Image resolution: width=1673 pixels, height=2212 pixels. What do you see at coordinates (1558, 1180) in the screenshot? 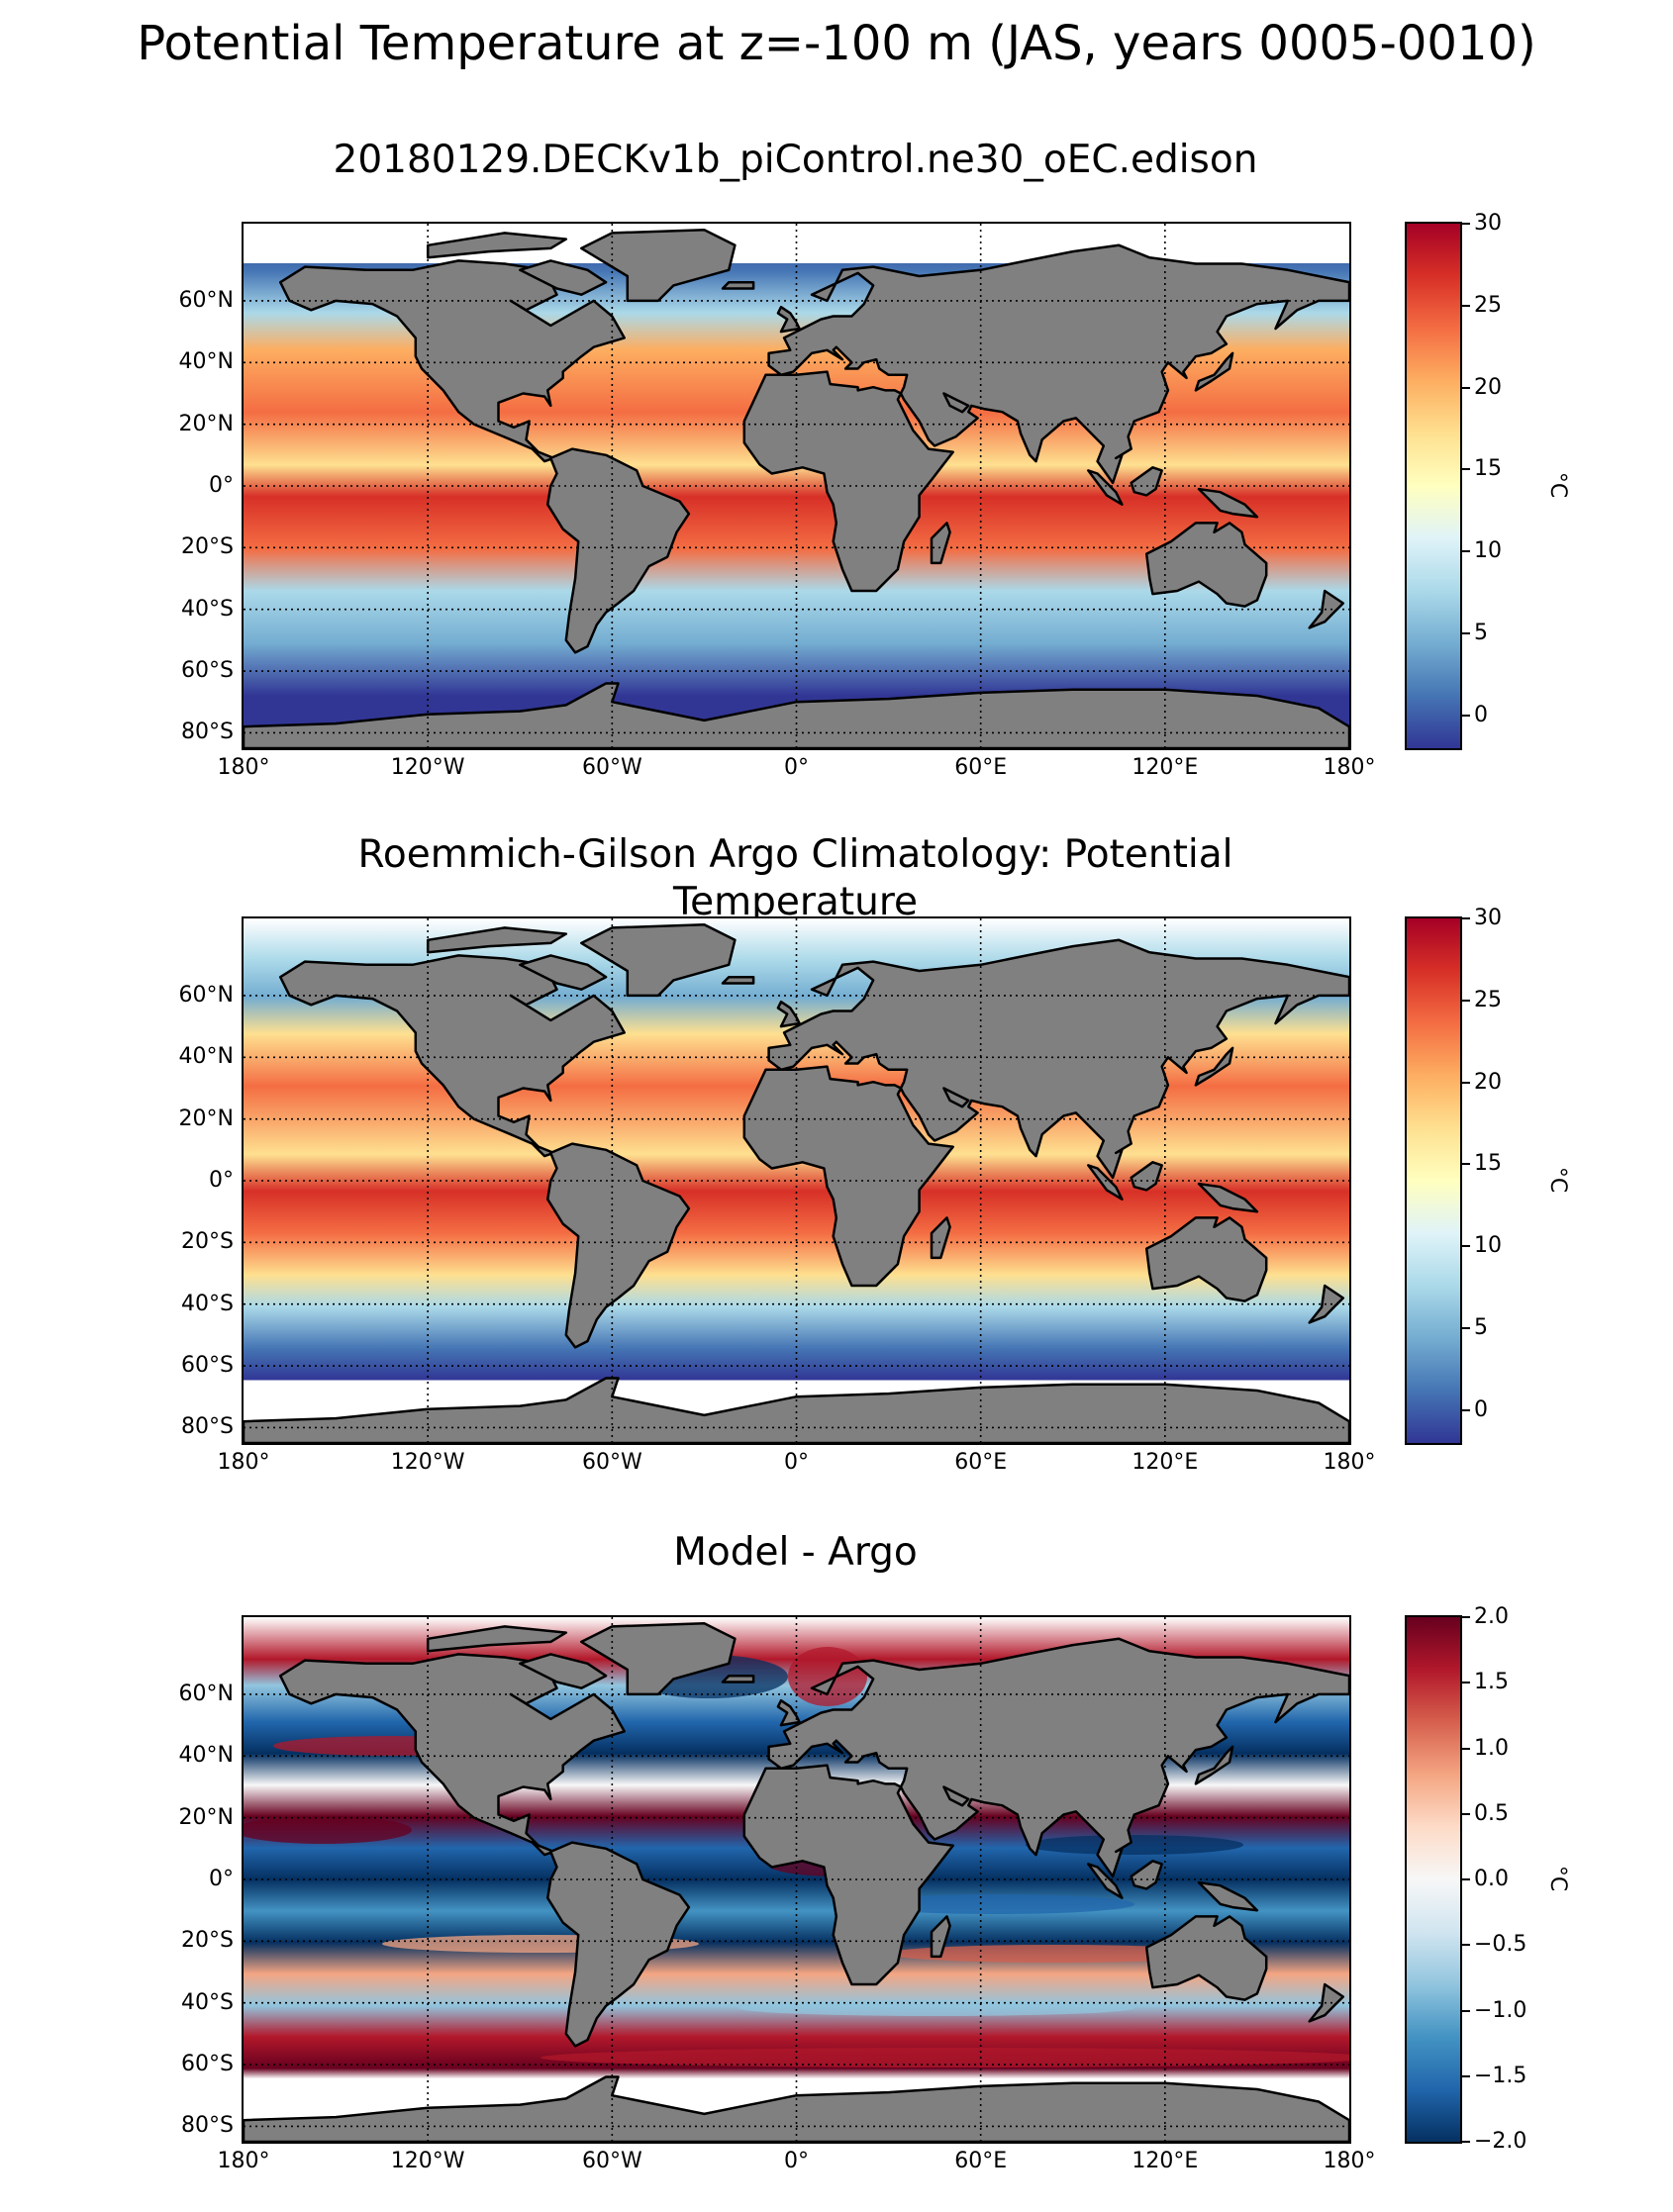
I see `panel-2-colorbar-unit: °C` at bounding box center [1558, 1180].